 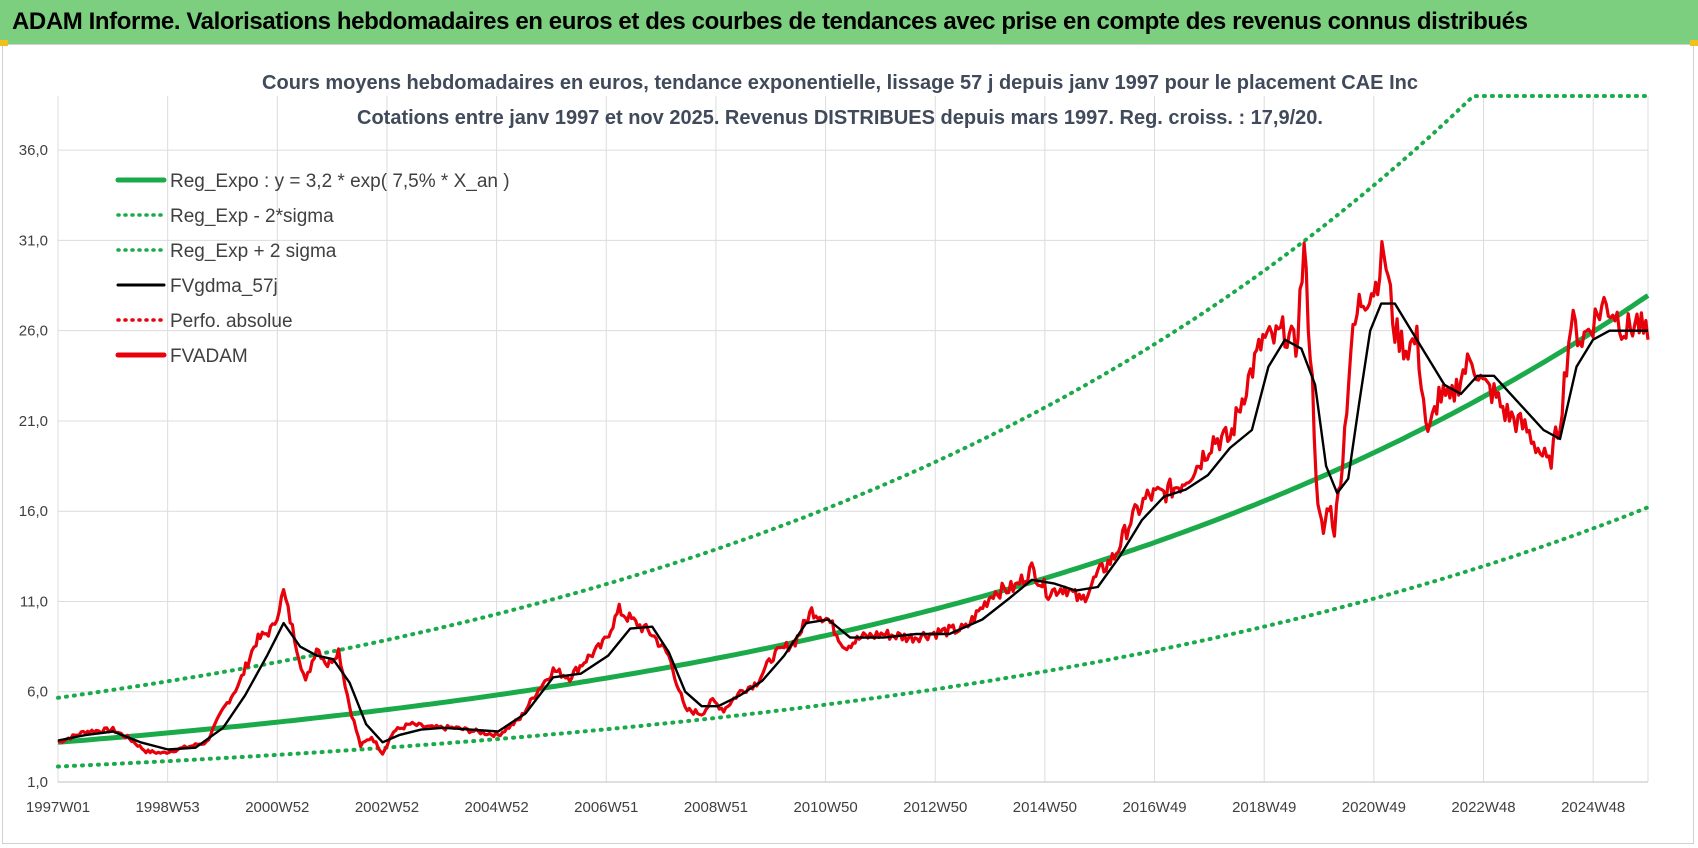 What do you see at coordinates (716, 807) in the screenshot?
I see `x-tick-label: 2008W51` at bounding box center [716, 807].